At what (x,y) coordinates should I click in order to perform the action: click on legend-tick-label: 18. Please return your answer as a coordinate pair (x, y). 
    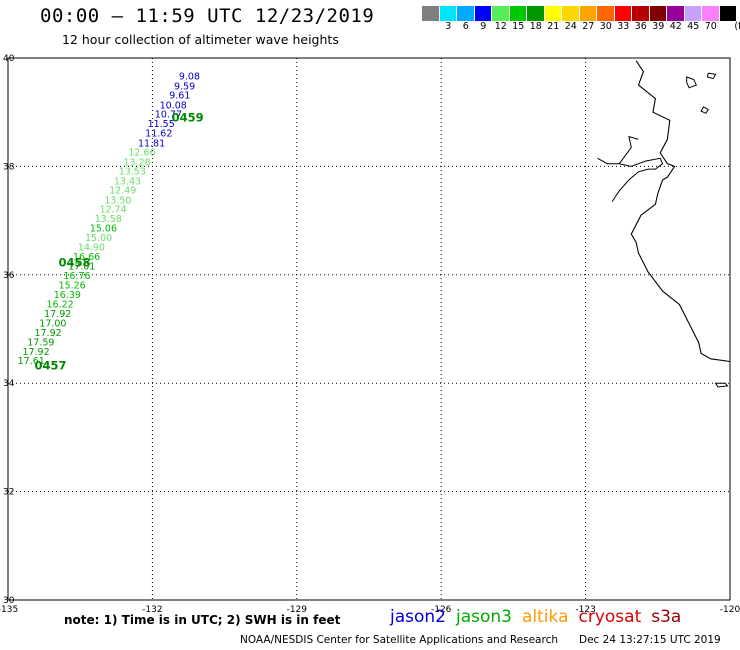
    Looking at the image, I should click on (535, 26).